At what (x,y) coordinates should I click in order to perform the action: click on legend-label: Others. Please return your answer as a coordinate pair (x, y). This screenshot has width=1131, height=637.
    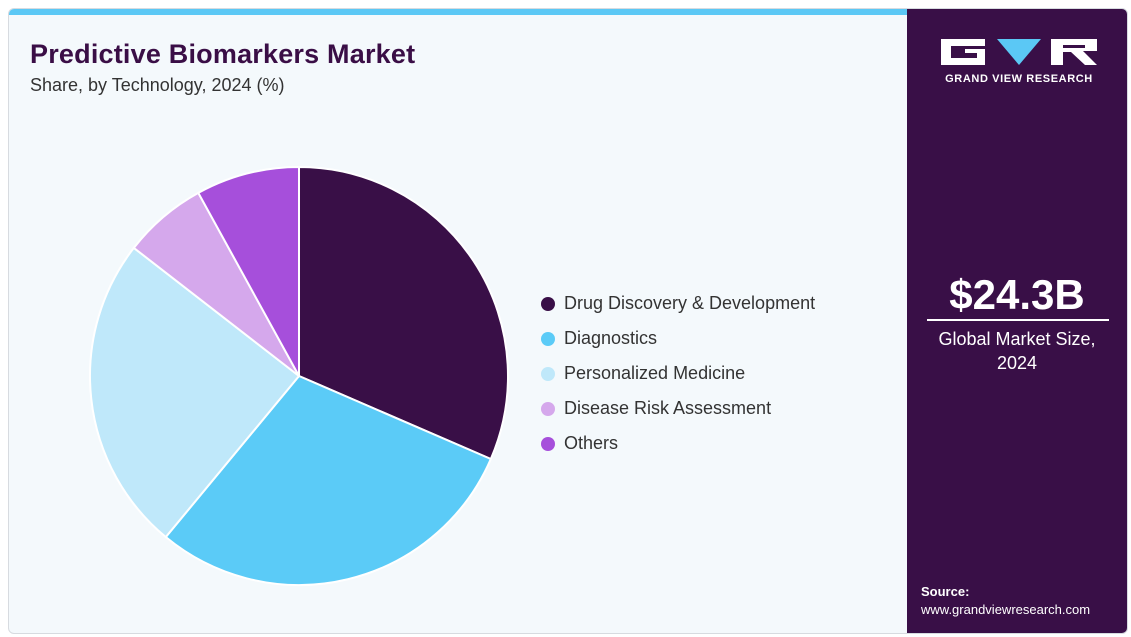
    Looking at the image, I should click on (591, 443).